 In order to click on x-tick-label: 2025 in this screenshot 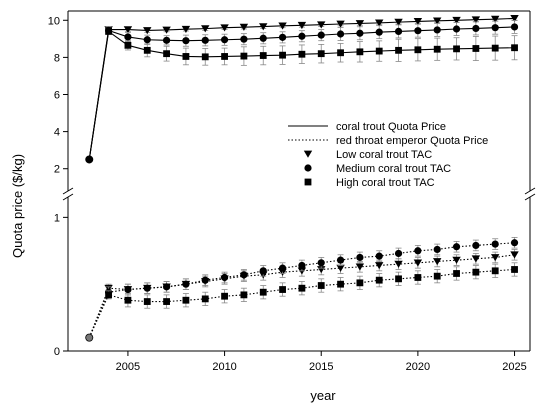, I will do `click(514, 367)`.